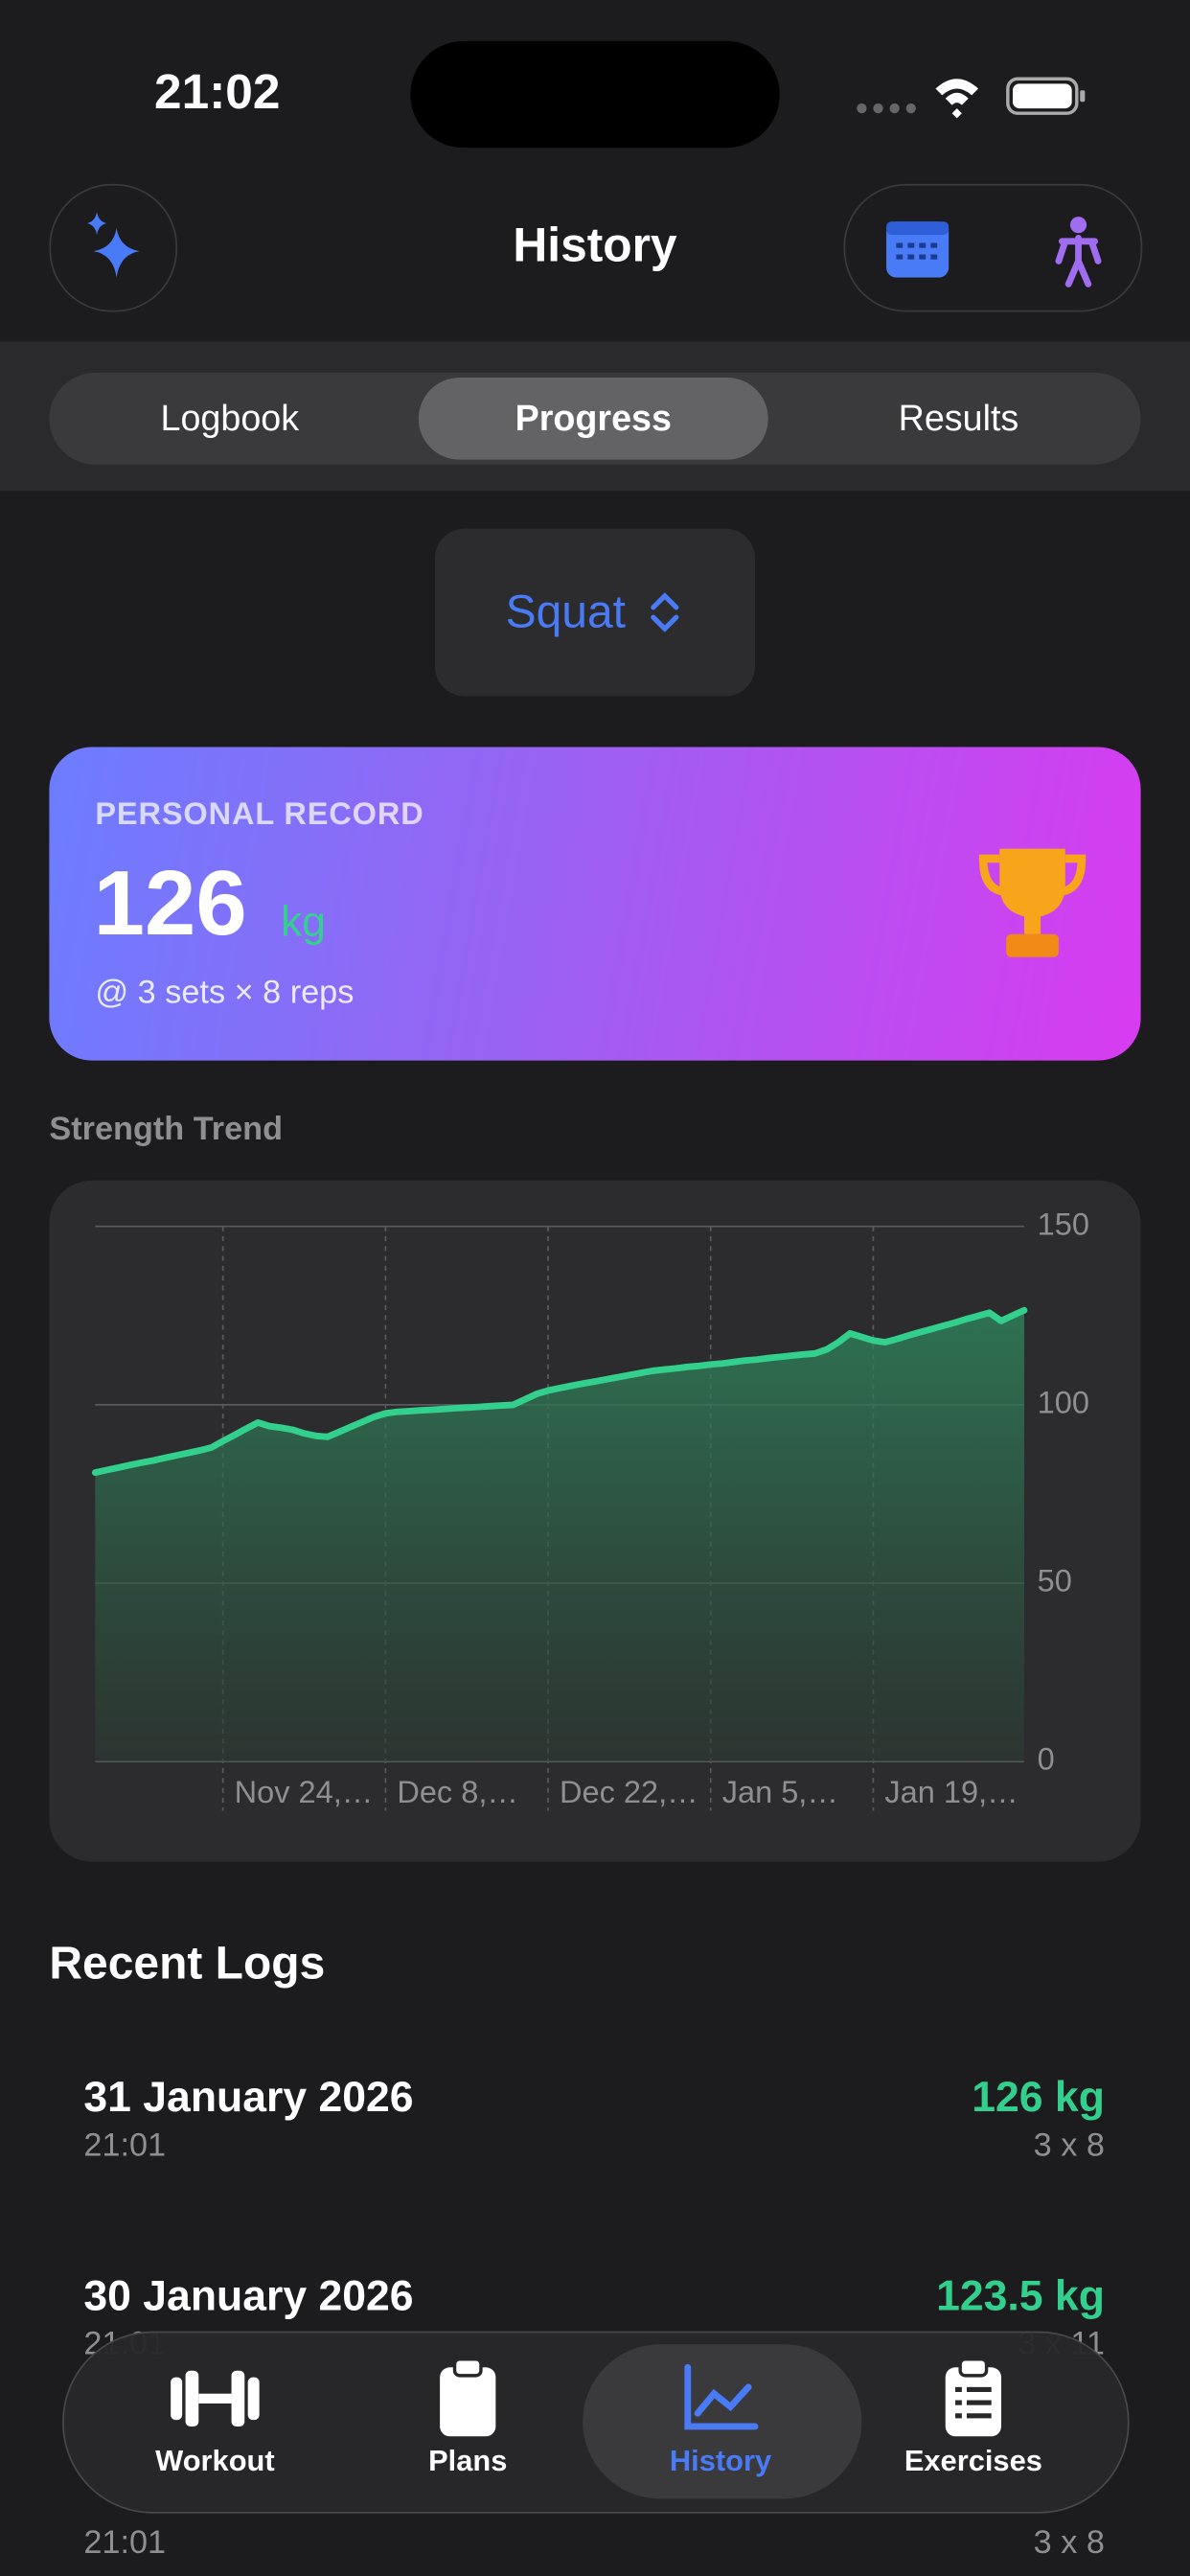 This screenshot has width=1190, height=2576. I want to click on header-actions, so click(993, 247).